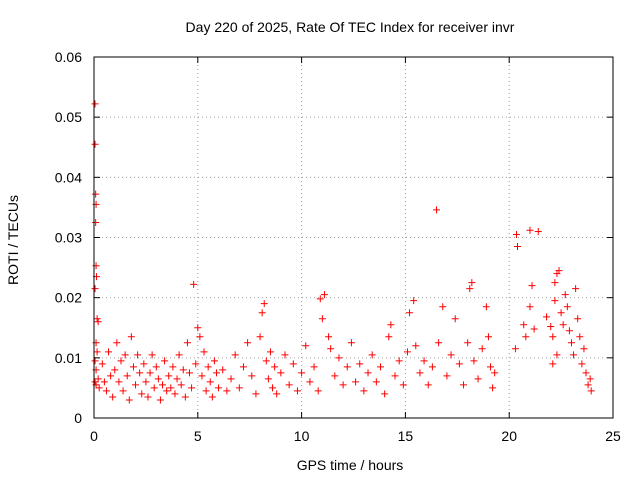 Image resolution: width=640 pixels, height=480 pixels. I want to click on y-tick-label: 0.01, so click(68, 358).